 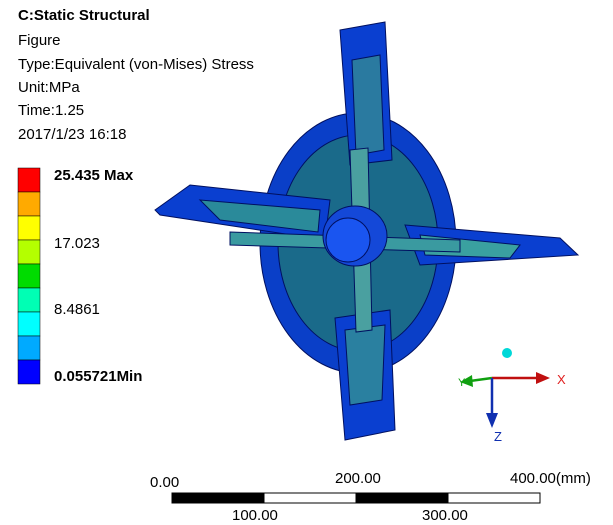 What do you see at coordinates (462, 383) in the screenshot?
I see `axis-label: Y` at bounding box center [462, 383].